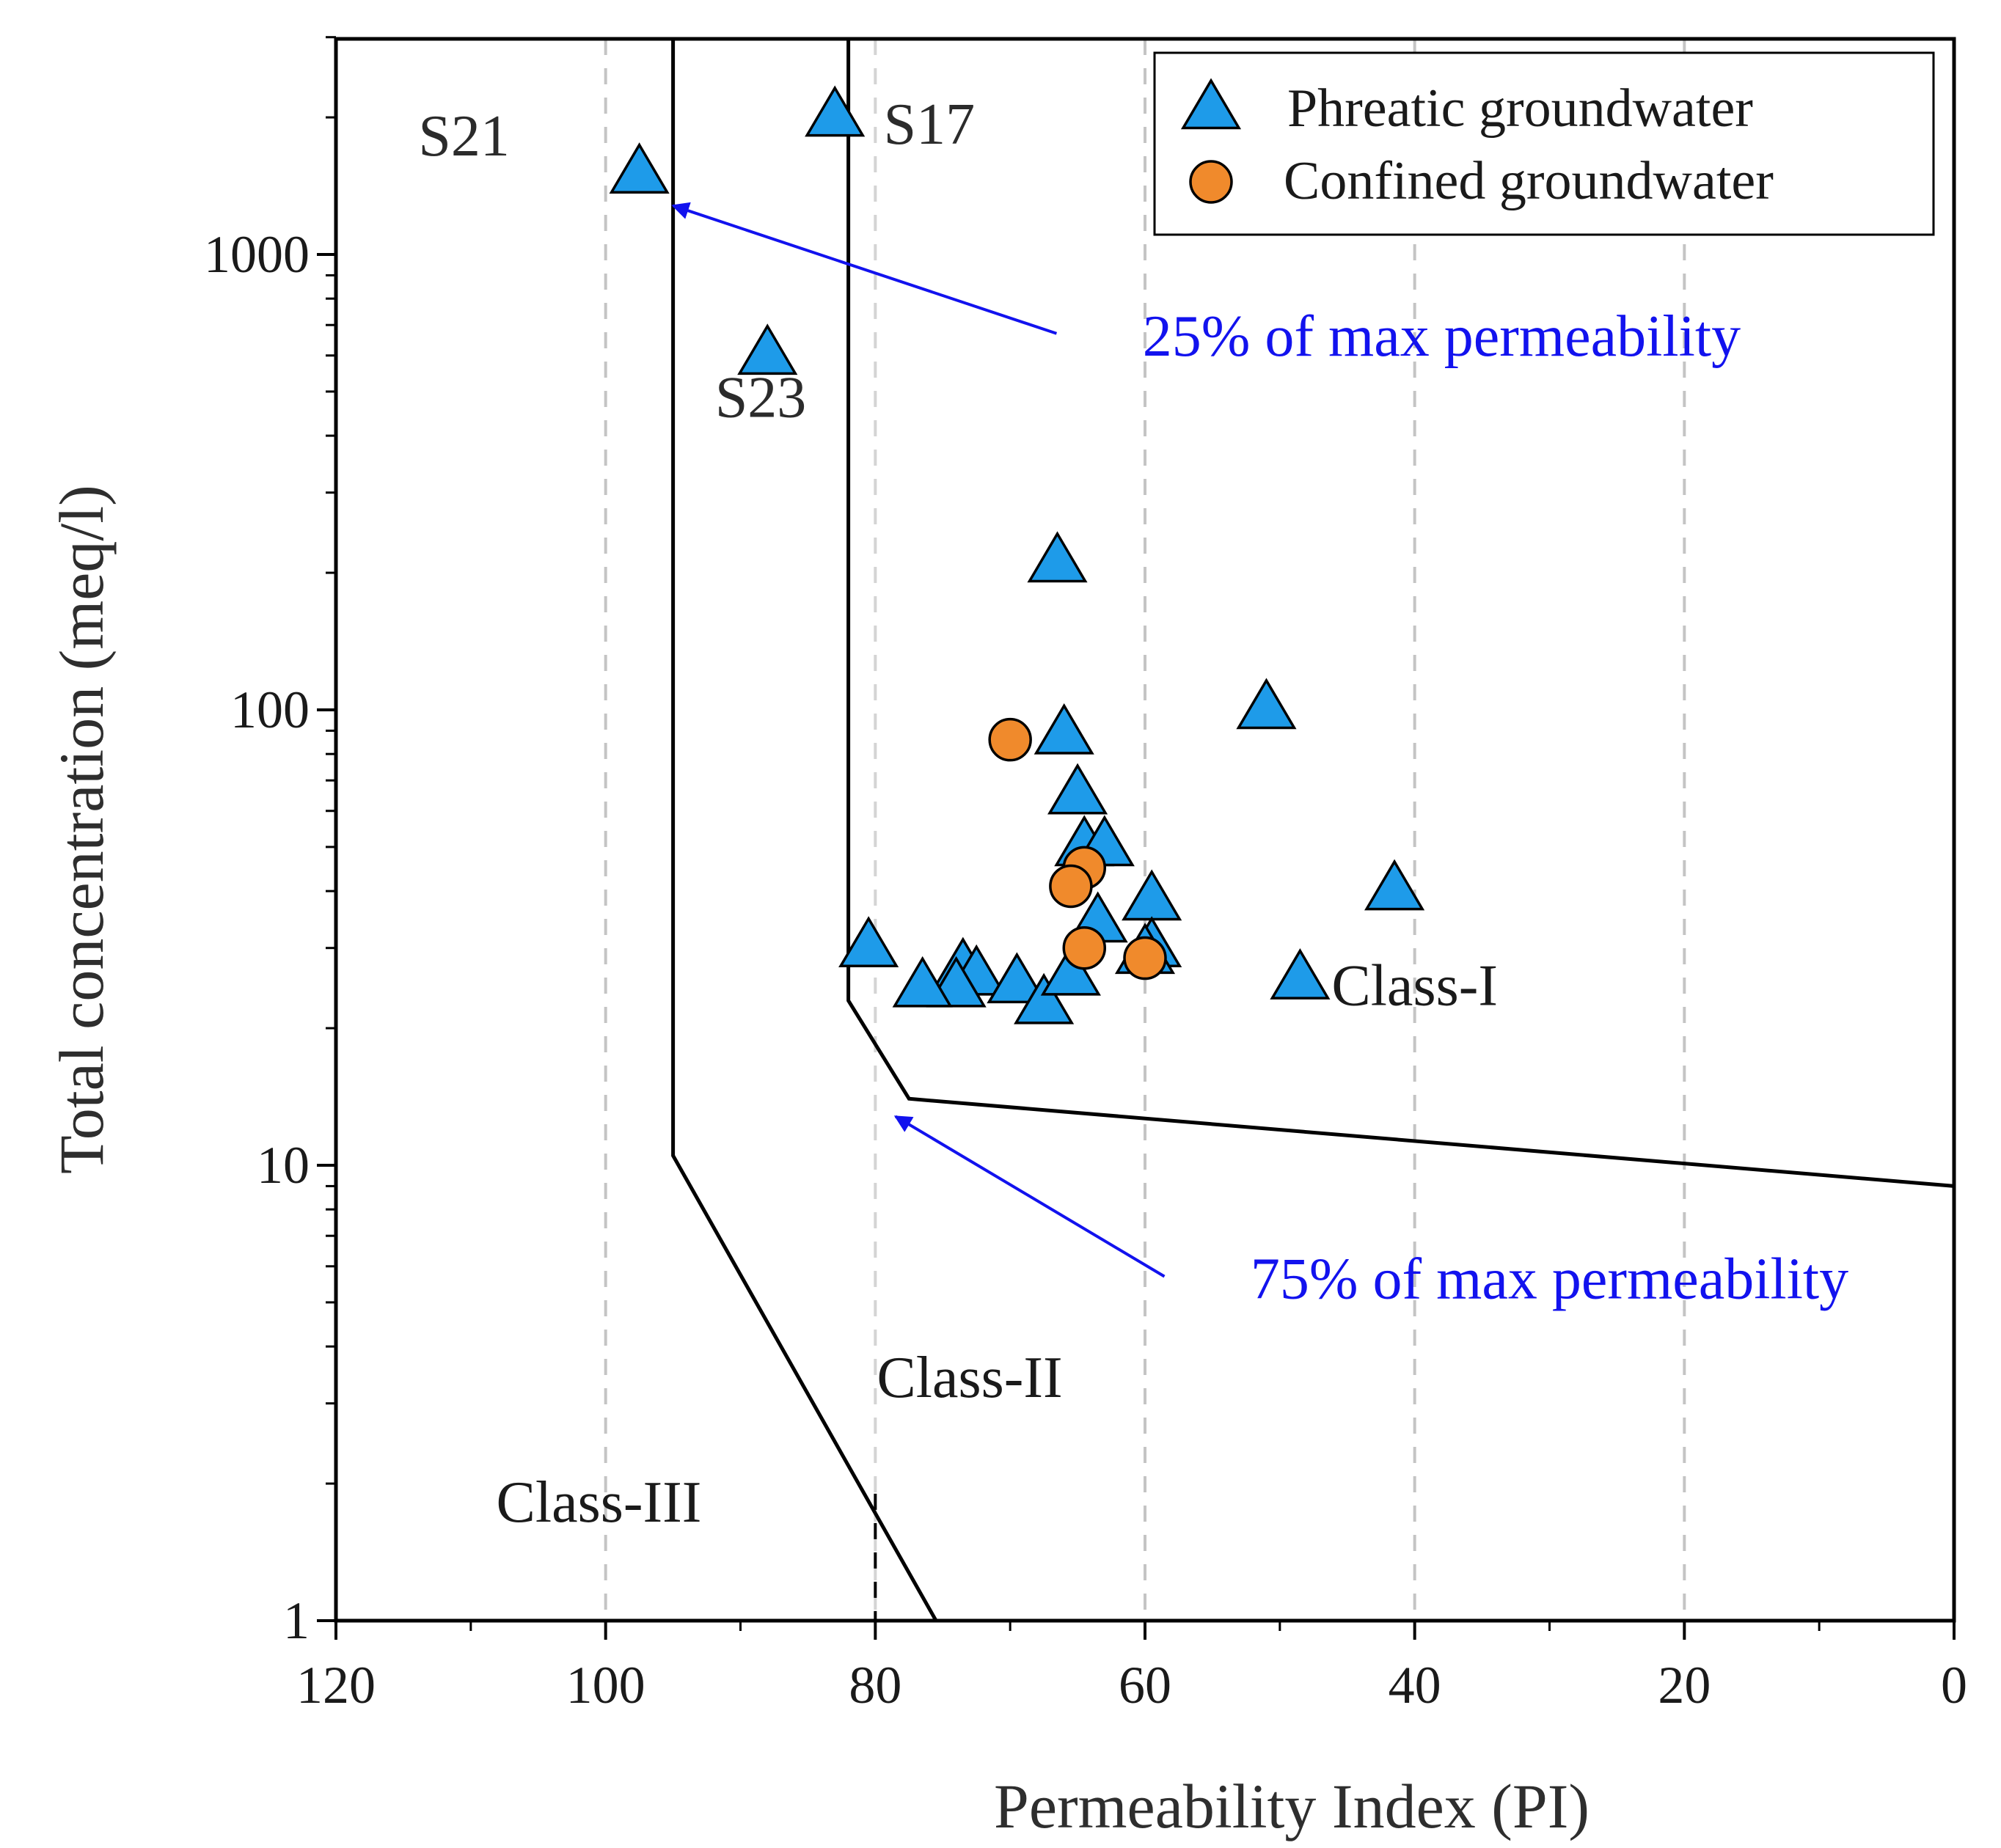 The height and width of the screenshot is (1848, 2001). Describe the element at coordinates (969, 1378) in the screenshot. I see `class-label-class-ii: Class-II` at that location.